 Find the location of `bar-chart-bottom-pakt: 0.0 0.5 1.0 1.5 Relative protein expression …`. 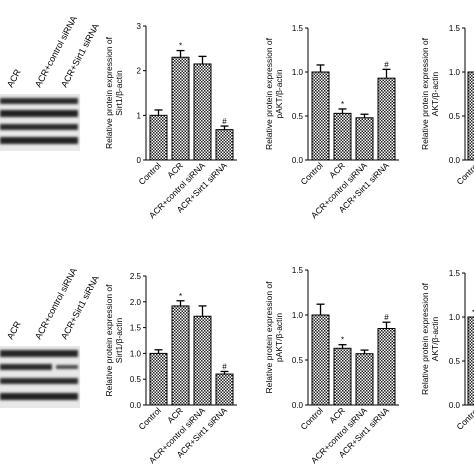

bar-chart-bottom-pakt: 0.0 0.5 1.0 1.5 Relative protein expression … is located at coordinates (331, 365).